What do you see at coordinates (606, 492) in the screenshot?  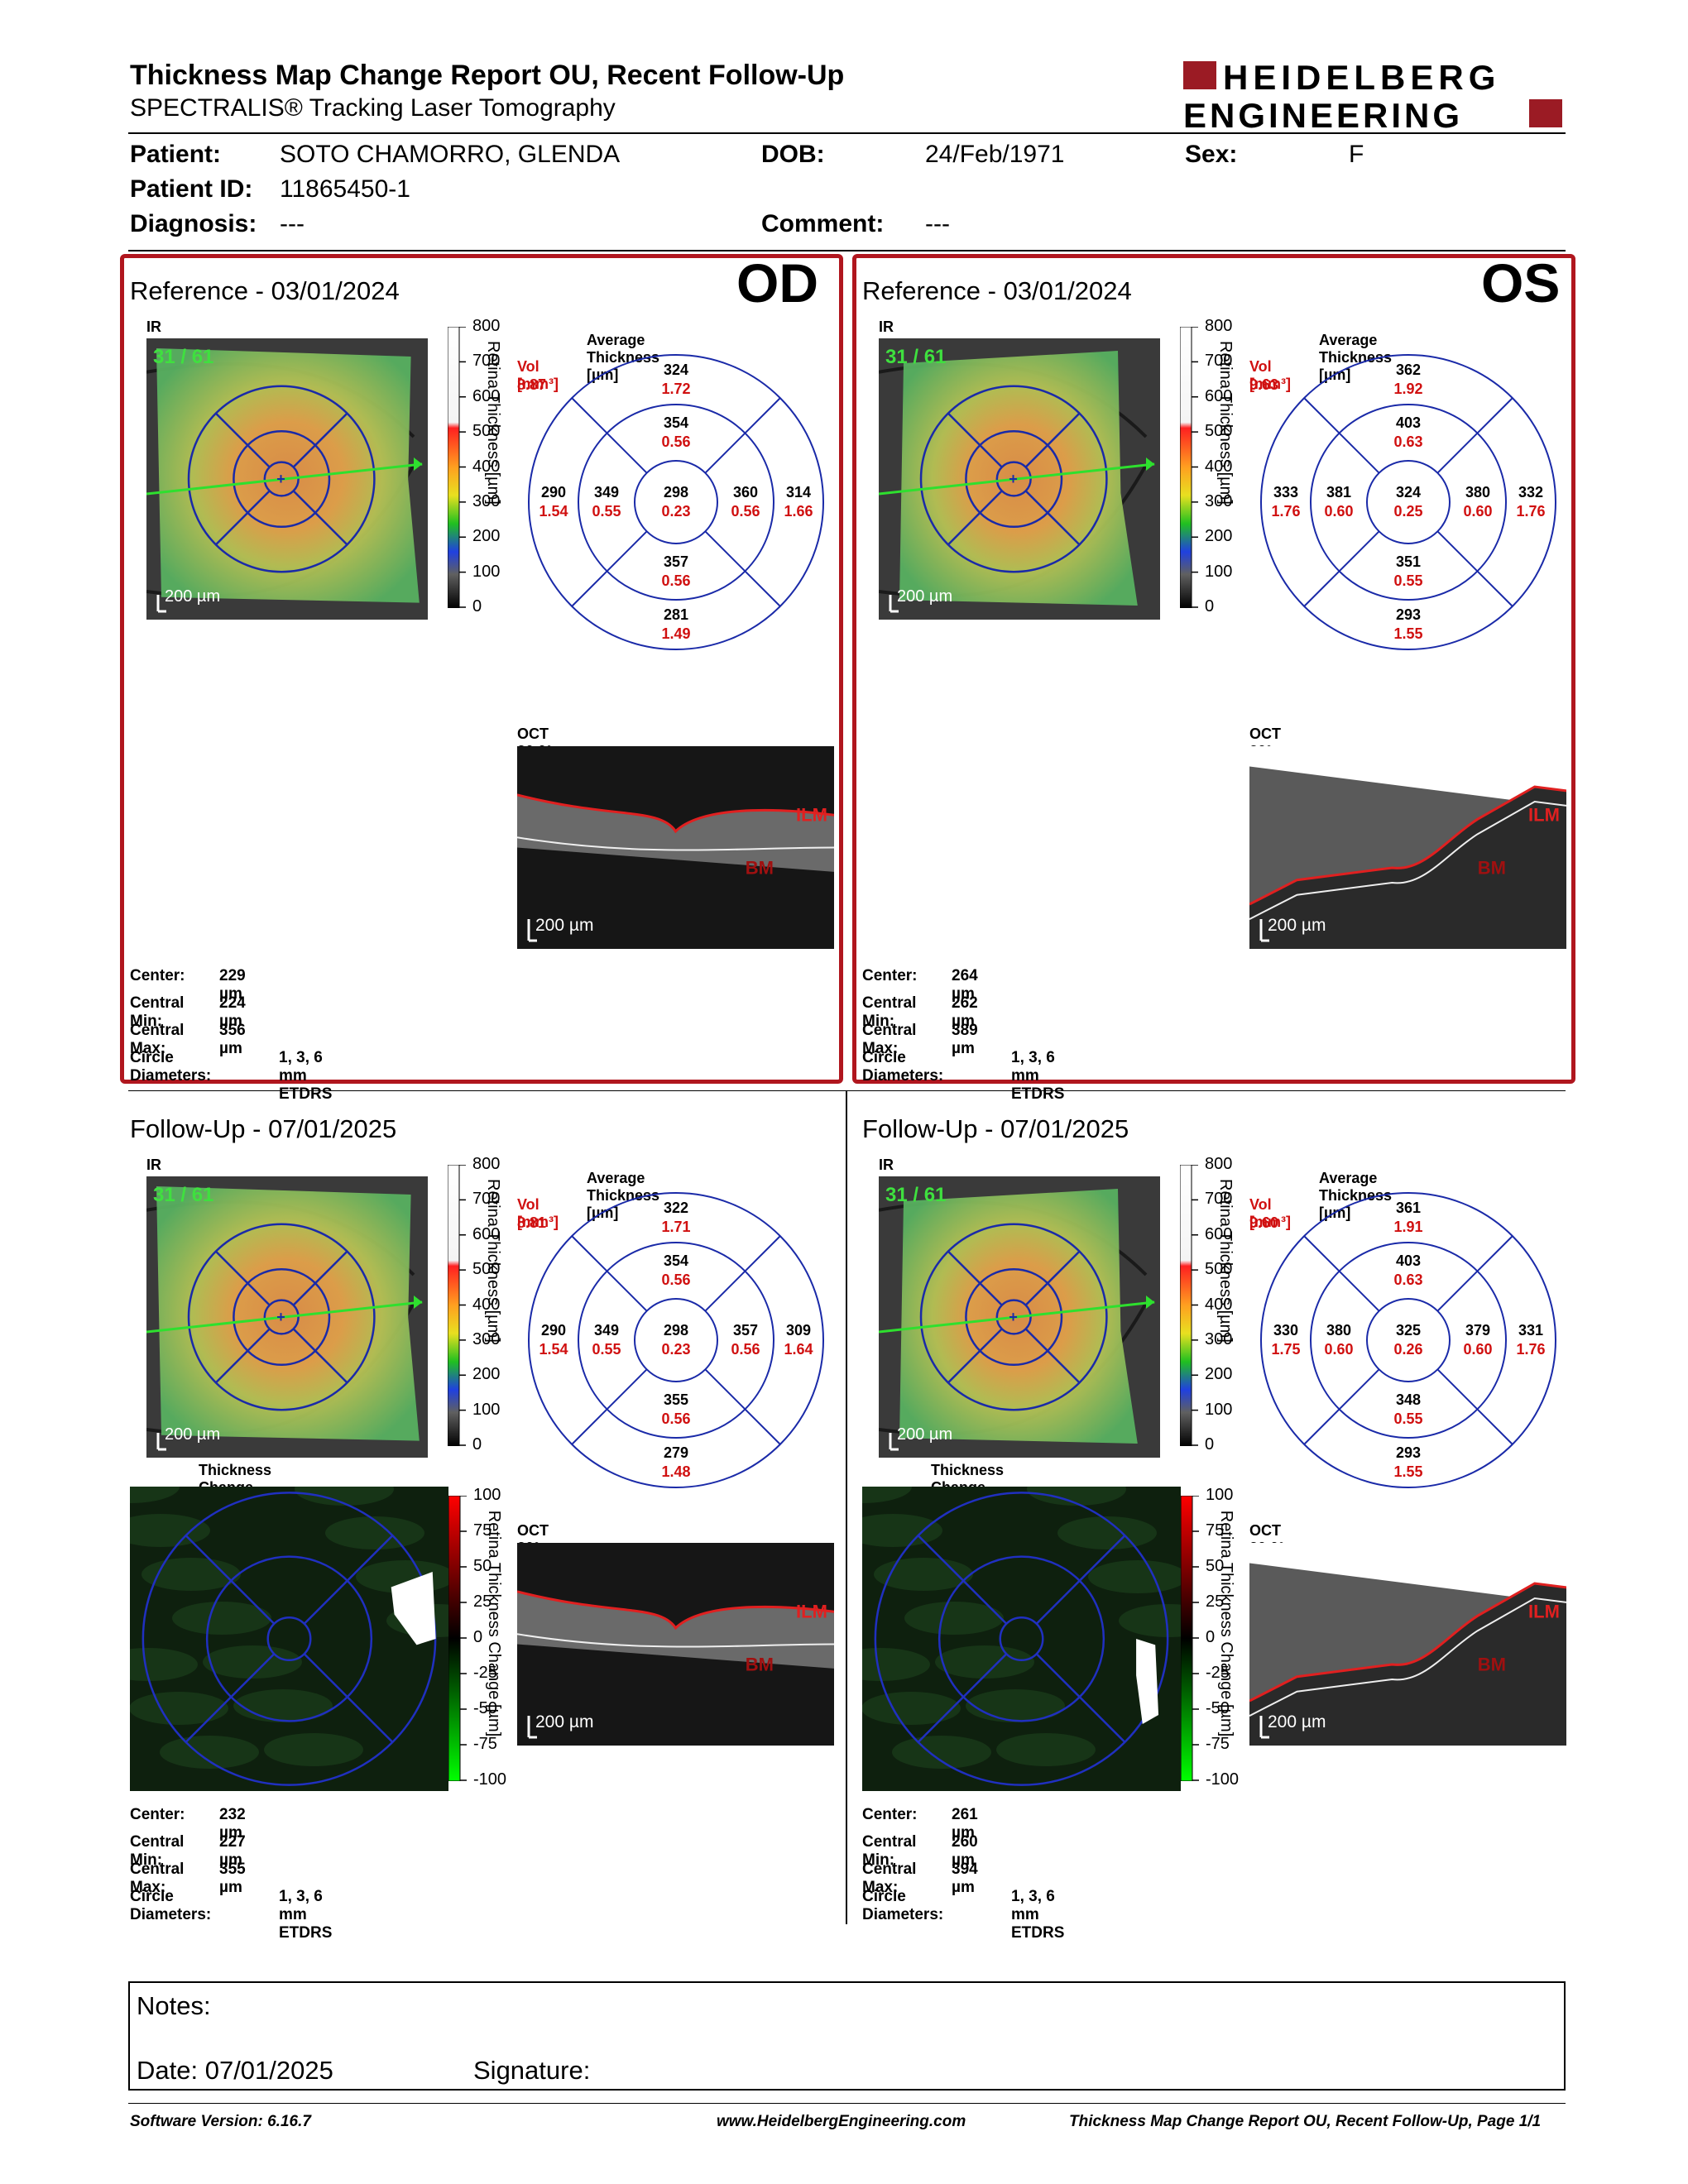 I see `etdrs-tem_i-thickness: 349` at bounding box center [606, 492].